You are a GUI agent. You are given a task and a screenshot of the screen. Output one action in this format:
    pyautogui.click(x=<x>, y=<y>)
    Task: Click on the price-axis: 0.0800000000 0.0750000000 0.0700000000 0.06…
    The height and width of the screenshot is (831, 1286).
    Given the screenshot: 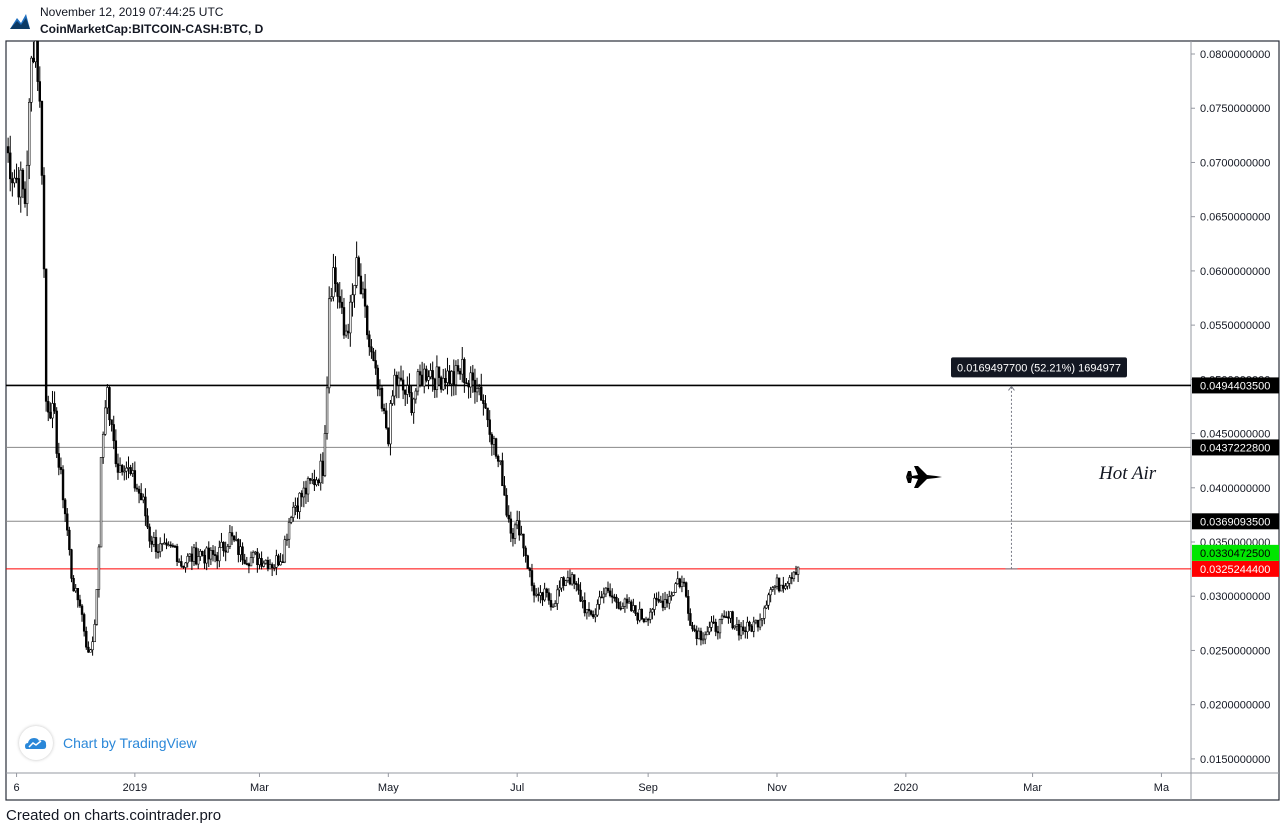 What is the action you would take?
    pyautogui.click(x=1230, y=407)
    